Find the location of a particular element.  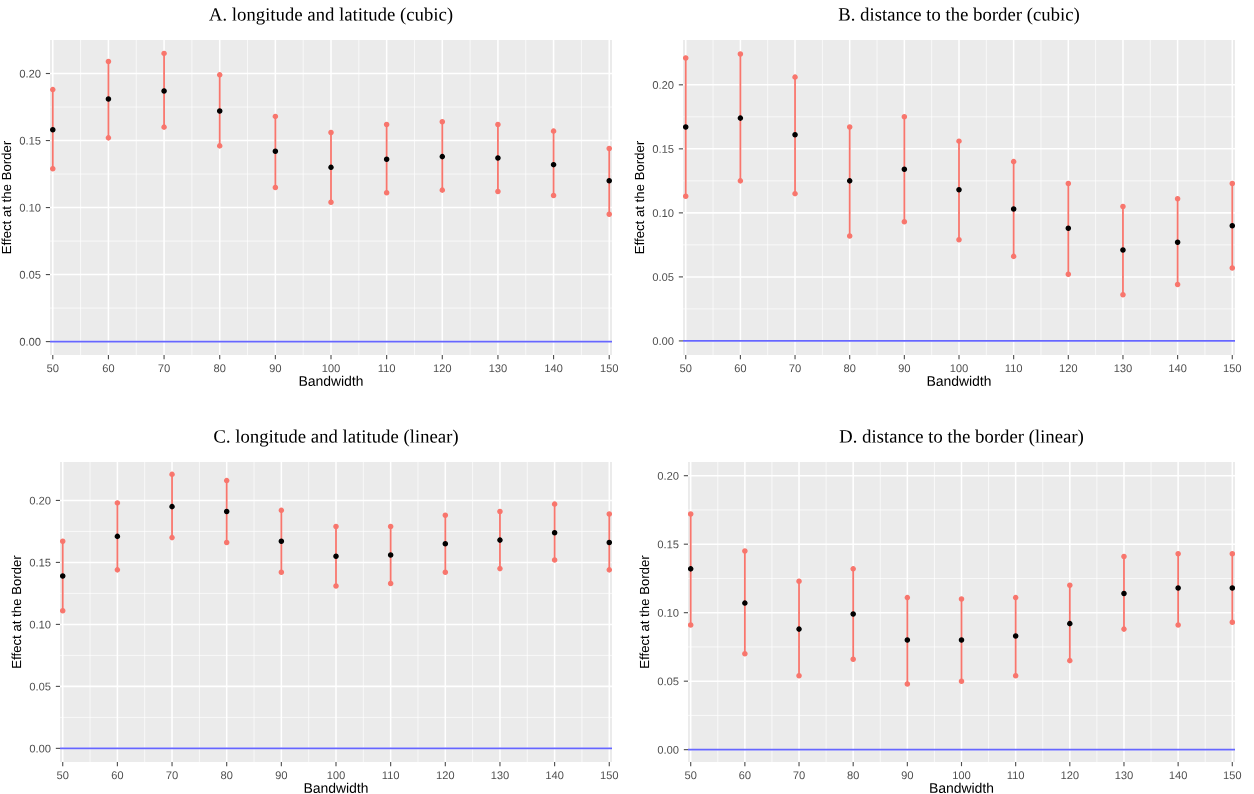

y-axis-title: Effect at the Border is located at coordinates (16, 611).